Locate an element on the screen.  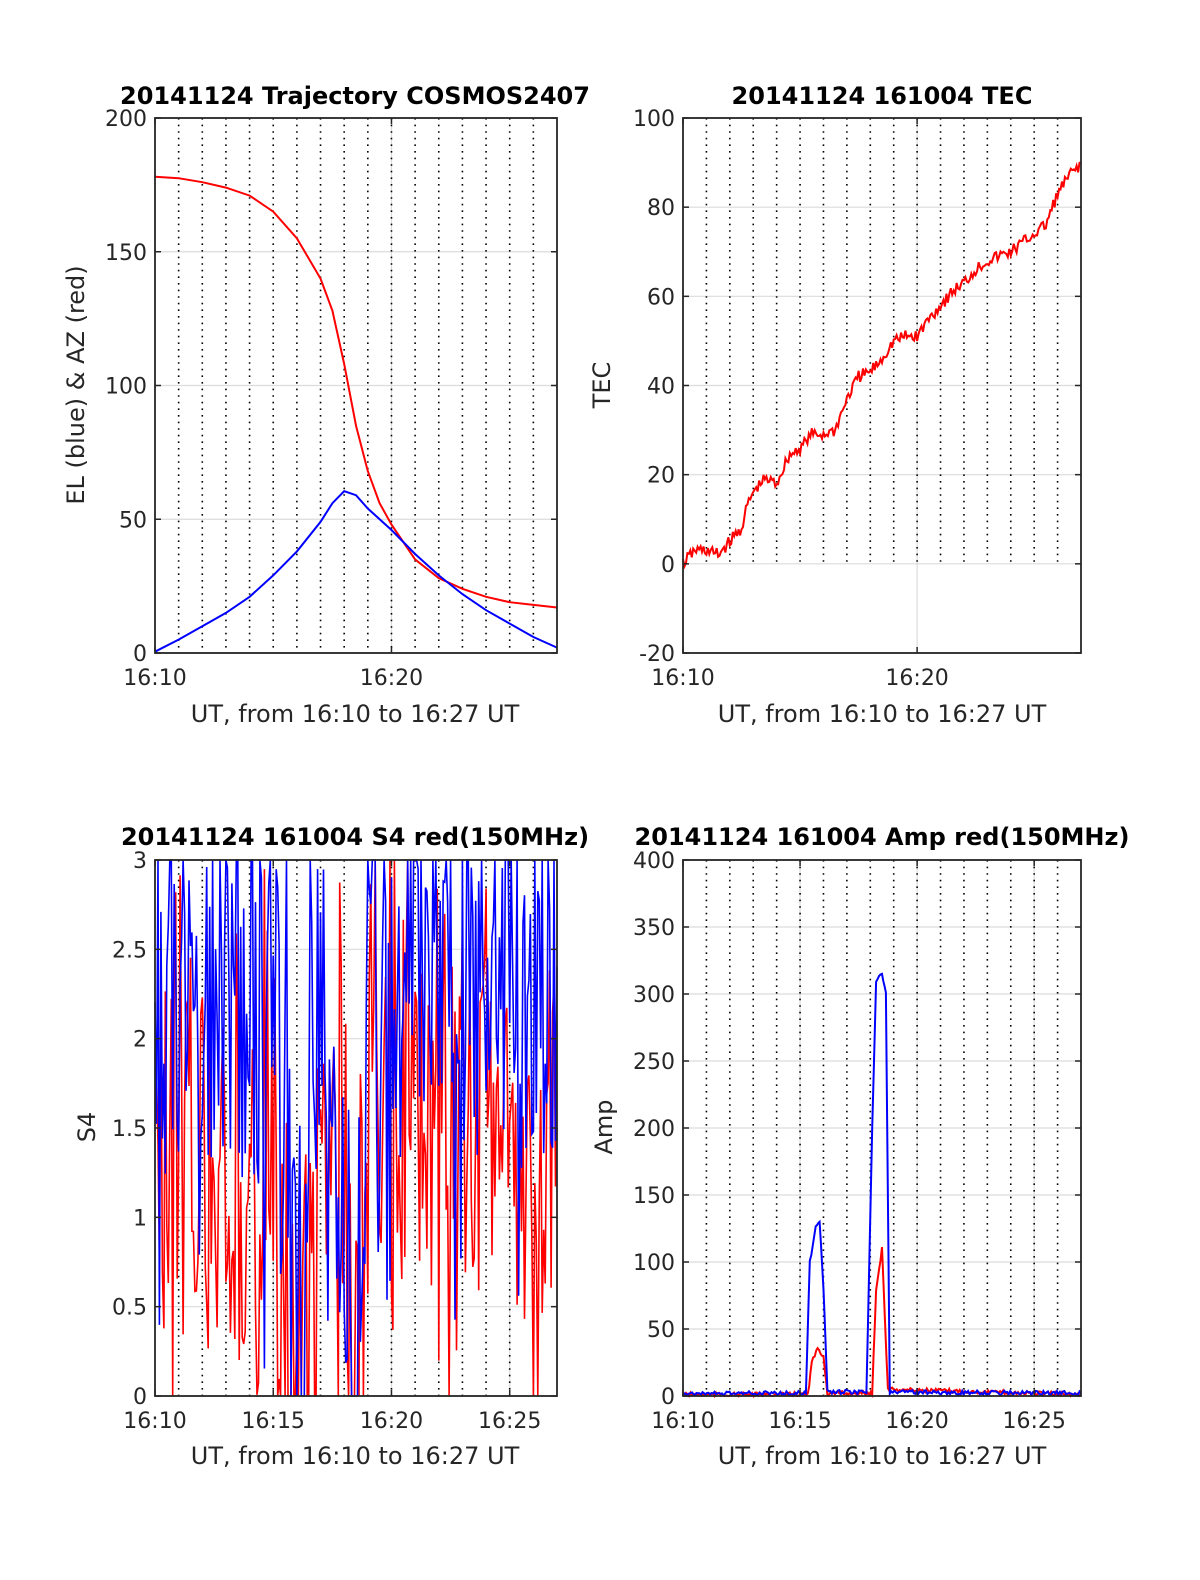
s4-ylabel: S4 is located at coordinates (87, 1127).